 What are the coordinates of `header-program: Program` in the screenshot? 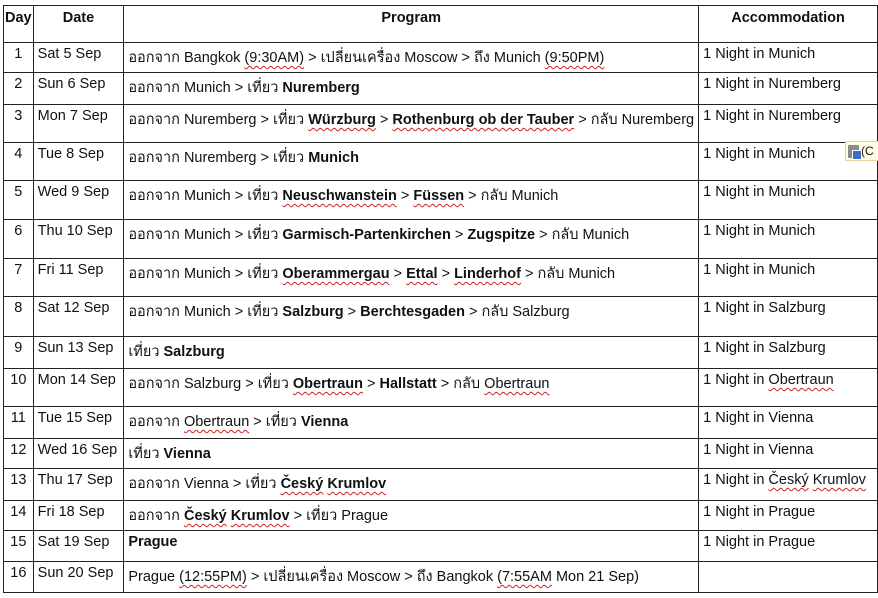 It's located at (411, 24).